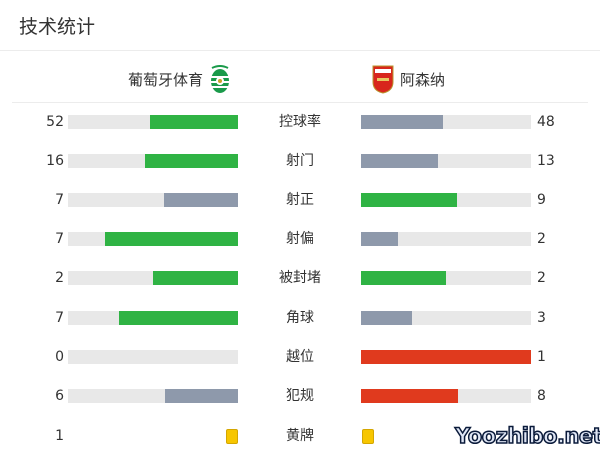 This screenshot has height=455, width=600. Describe the element at coordinates (541, 357) in the screenshot. I see `away-value: 1` at that location.